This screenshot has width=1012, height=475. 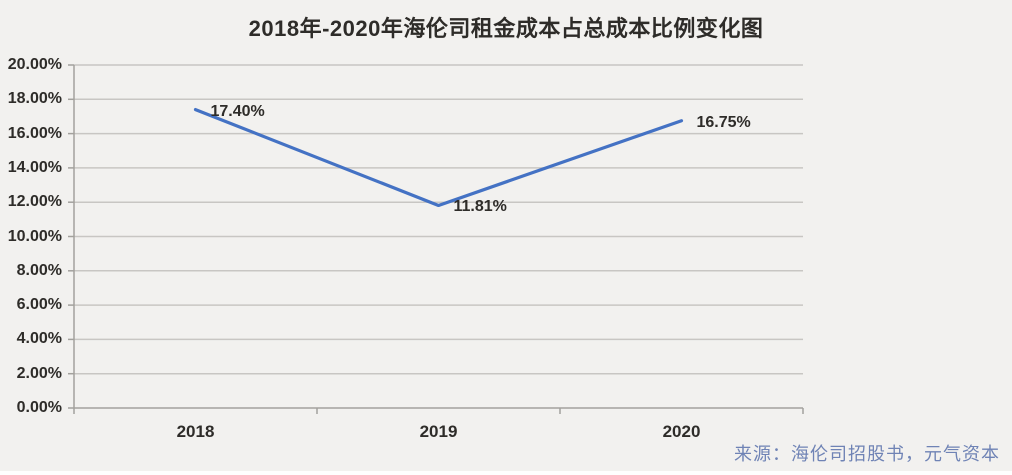 What do you see at coordinates (195, 431) in the screenshot?
I see `x-axis-tick-label: 2018` at bounding box center [195, 431].